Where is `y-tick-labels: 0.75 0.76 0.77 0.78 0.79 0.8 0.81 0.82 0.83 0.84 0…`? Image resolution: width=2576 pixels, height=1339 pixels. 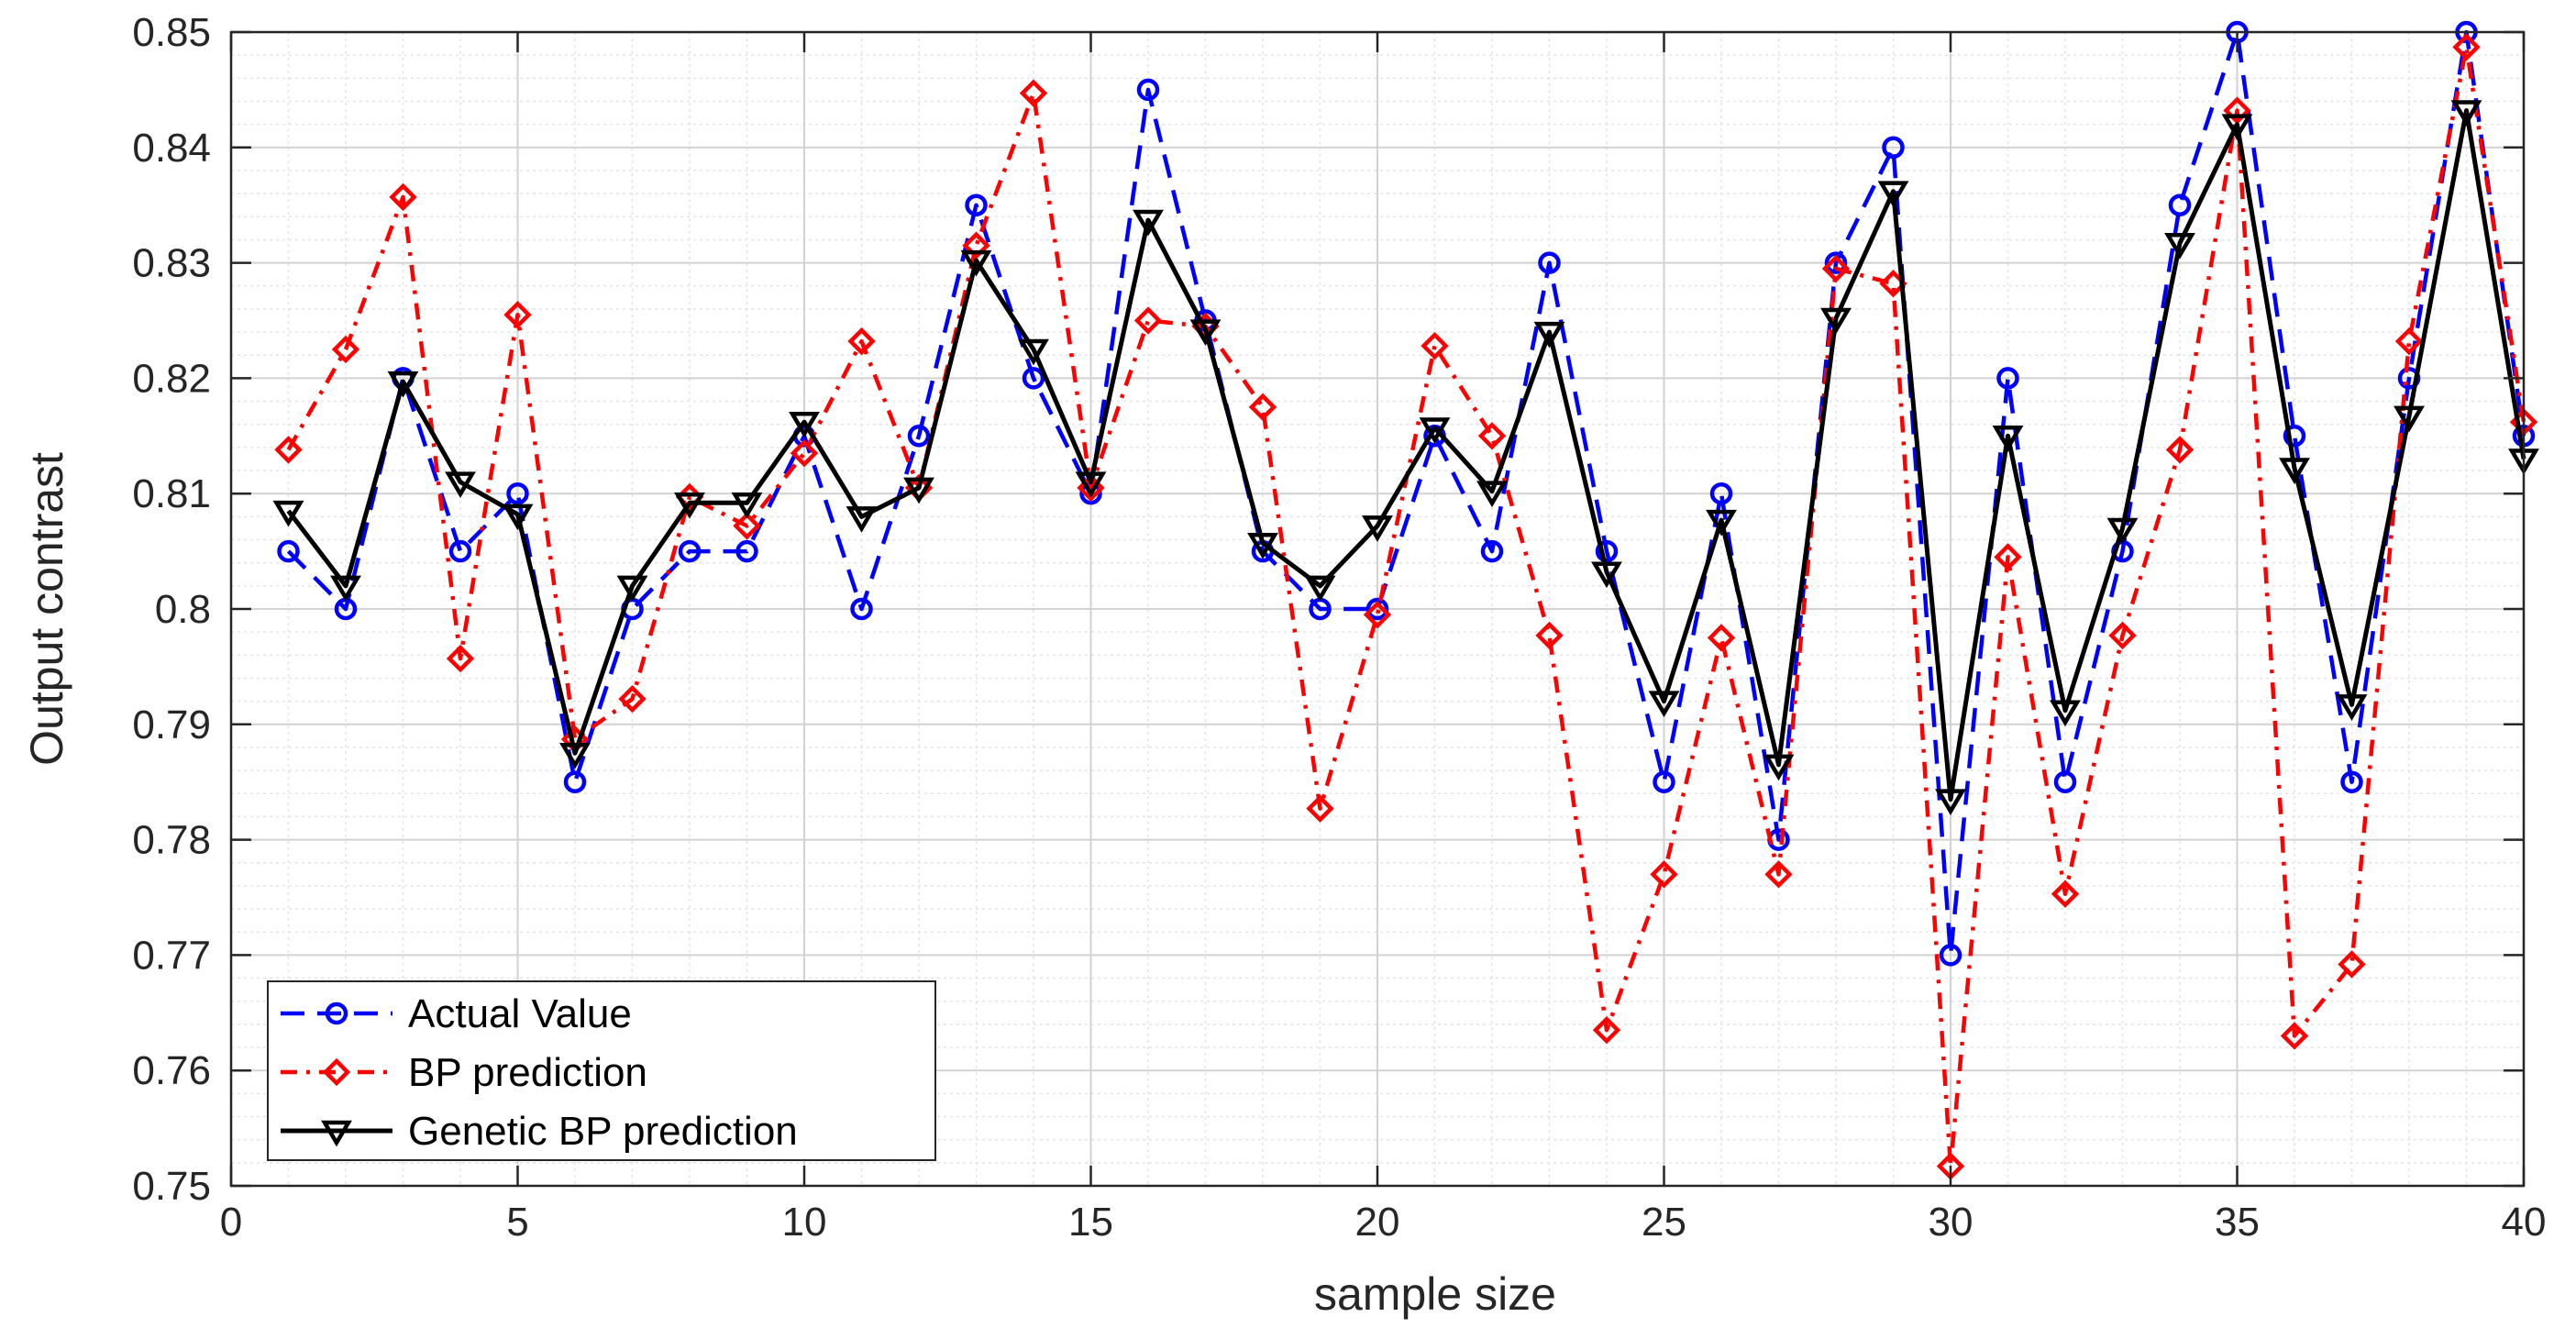
y-tick-labels: 0.75 0.76 0.77 0.78 0.79 0.8 0.81 0.82 0.83 0.84 0… is located at coordinates (171, 609).